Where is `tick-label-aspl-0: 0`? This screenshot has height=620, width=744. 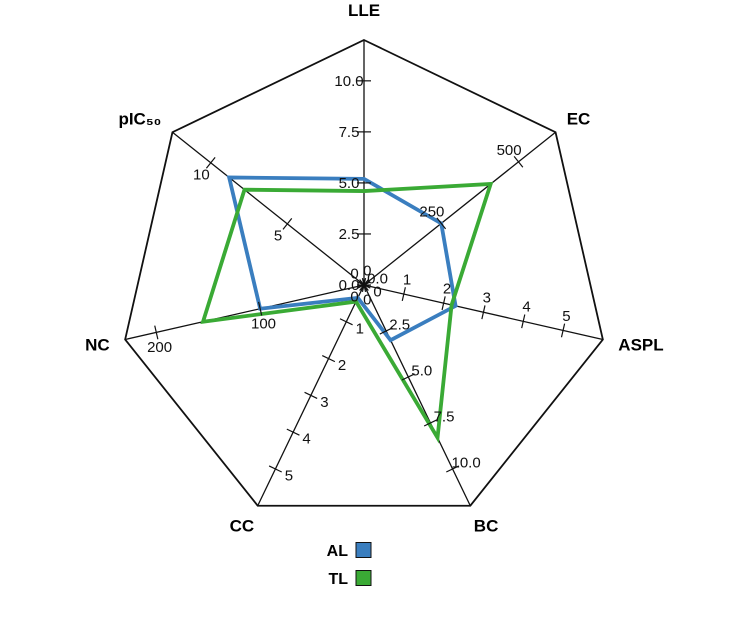 tick-label-aspl-0: 0 is located at coordinates (367, 270).